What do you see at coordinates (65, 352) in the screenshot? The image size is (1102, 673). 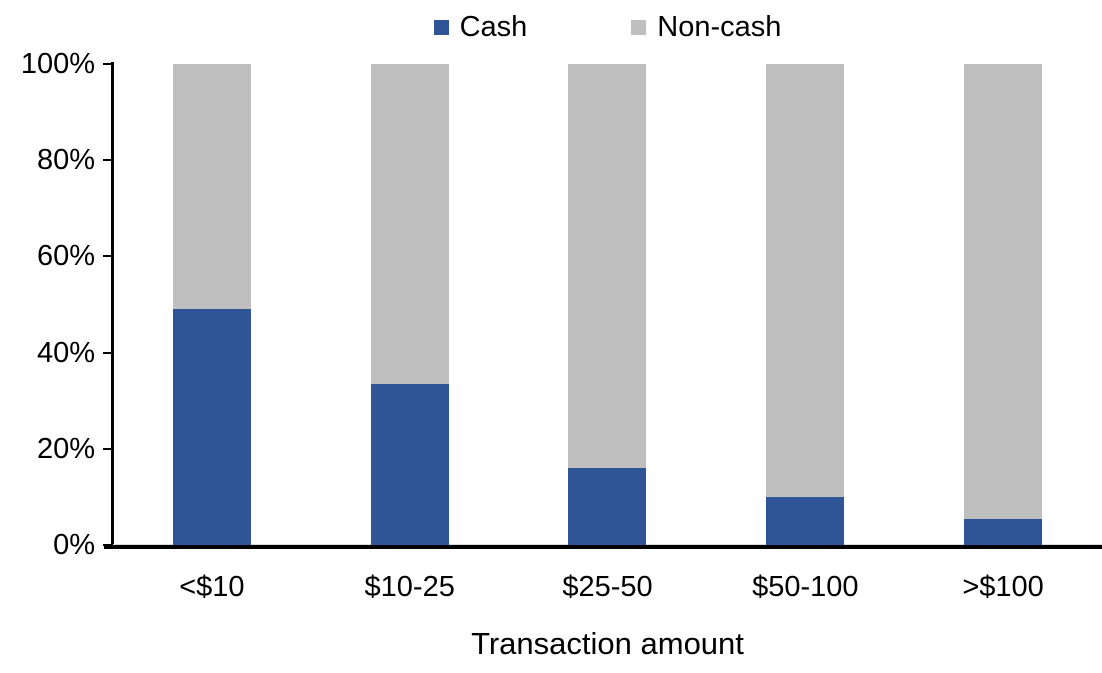 I see `y-tick-label: 40%` at bounding box center [65, 352].